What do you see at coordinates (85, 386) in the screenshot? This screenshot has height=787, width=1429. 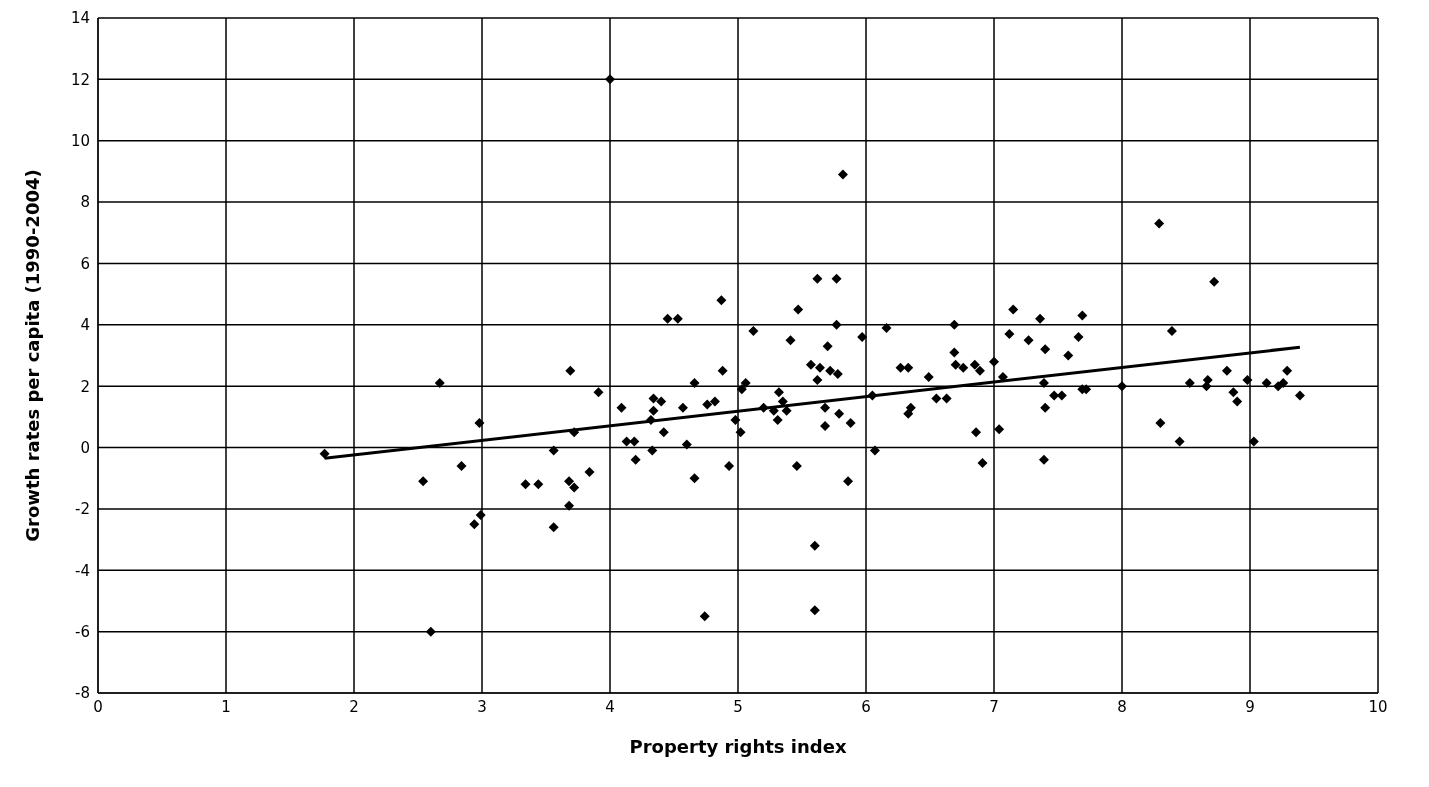 I see `y-tick-label: 2` at bounding box center [85, 386].